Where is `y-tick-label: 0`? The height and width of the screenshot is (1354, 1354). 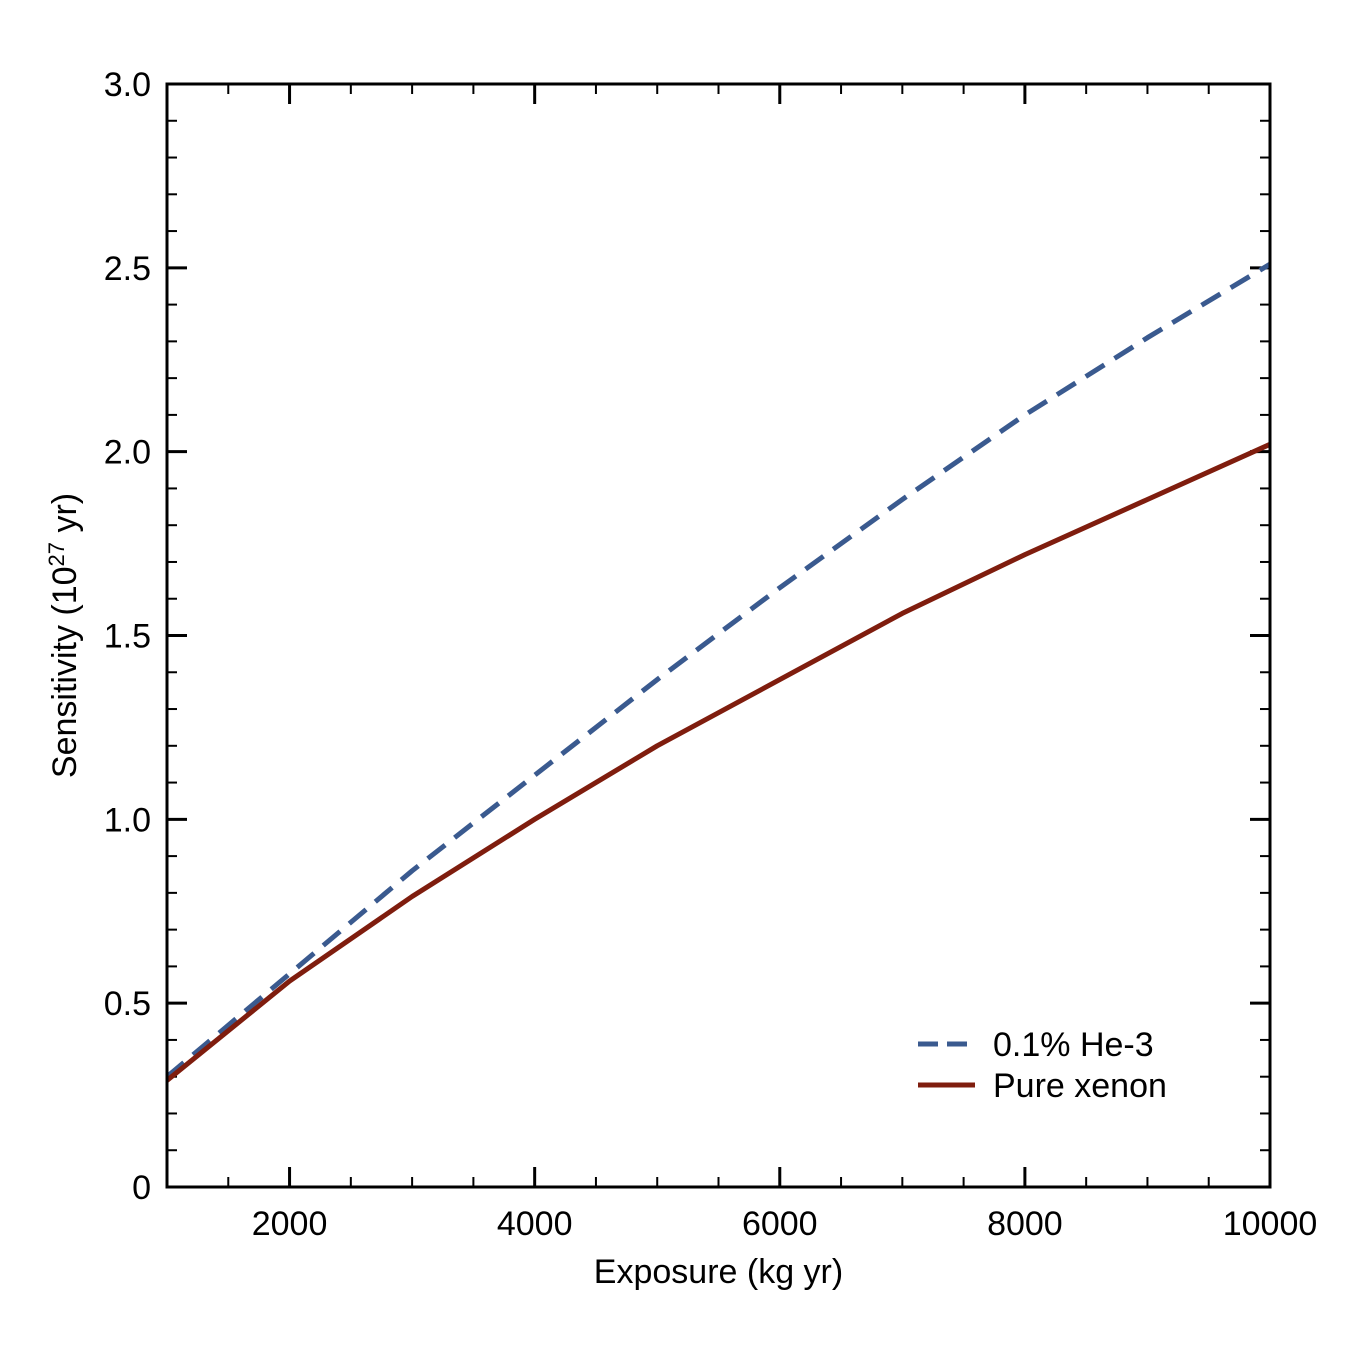
y-tick-label: 0 is located at coordinates (141, 1188).